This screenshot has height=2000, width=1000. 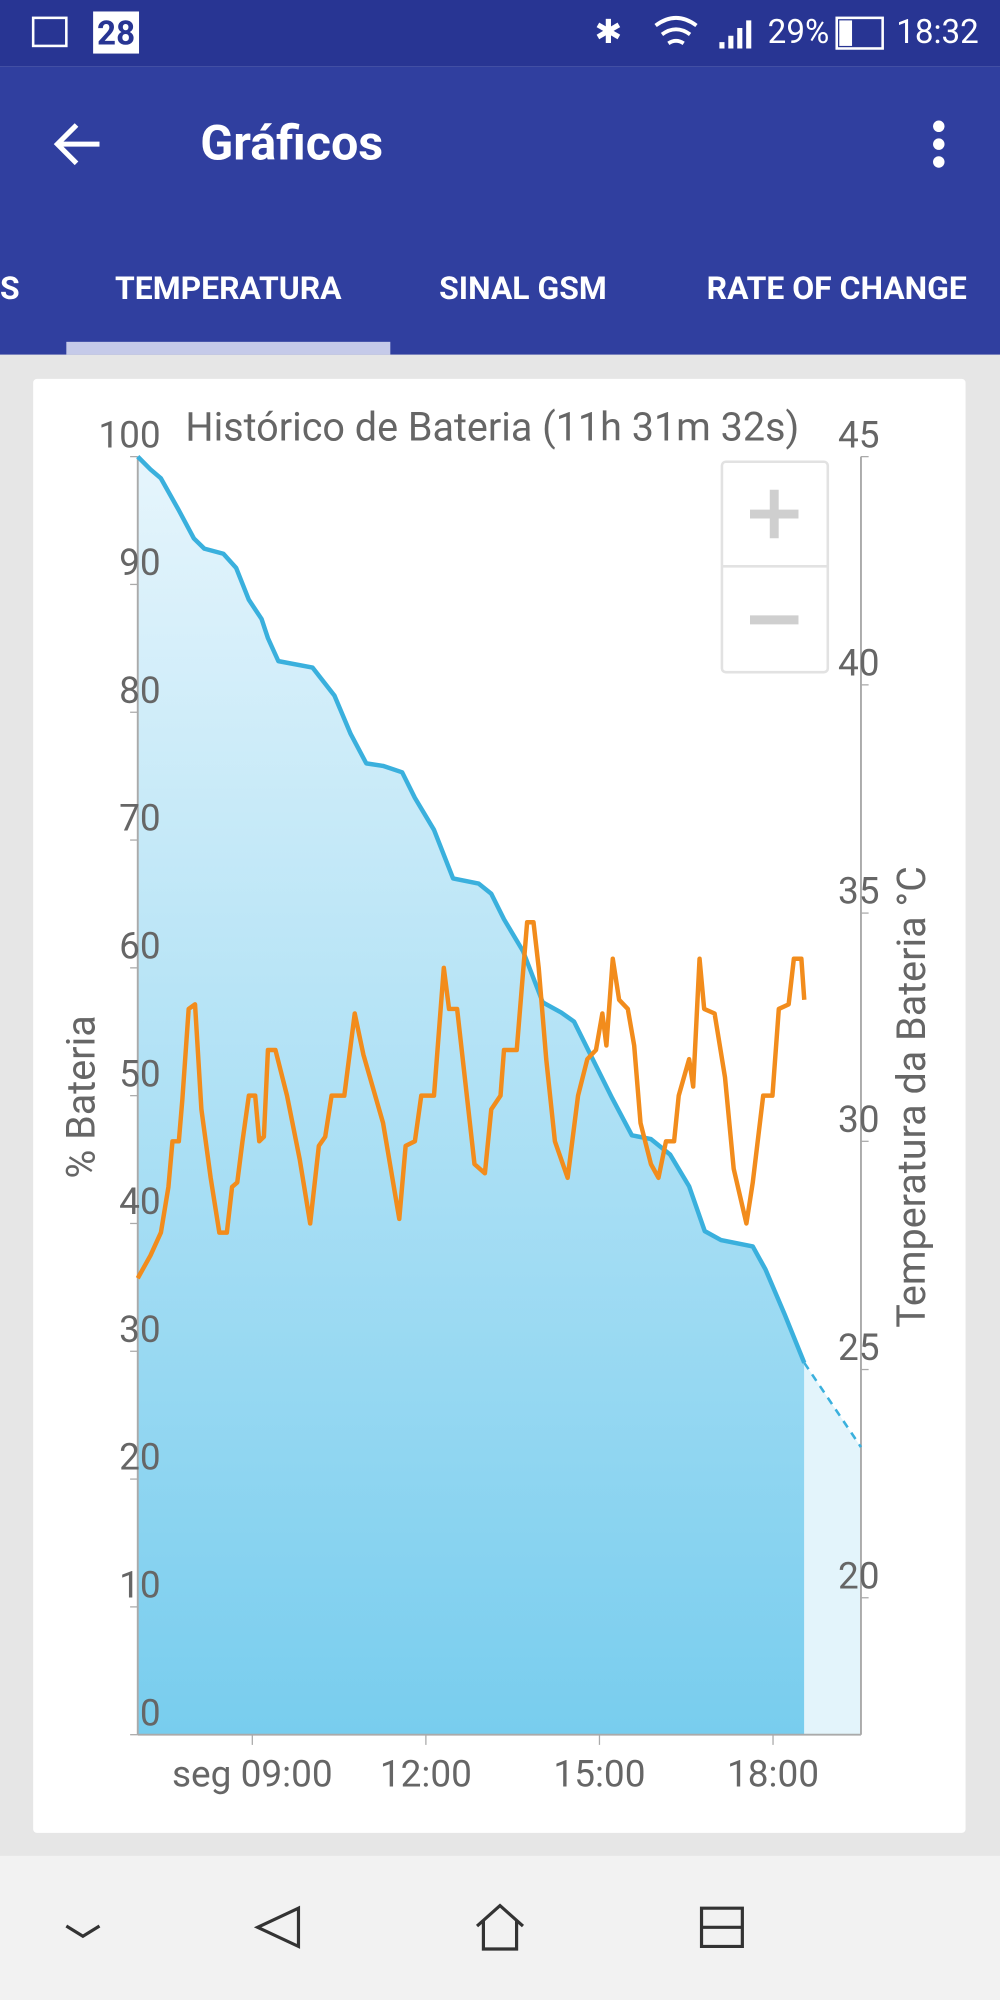 I want to click on nav-home-button, so click(x=500, y=1927).